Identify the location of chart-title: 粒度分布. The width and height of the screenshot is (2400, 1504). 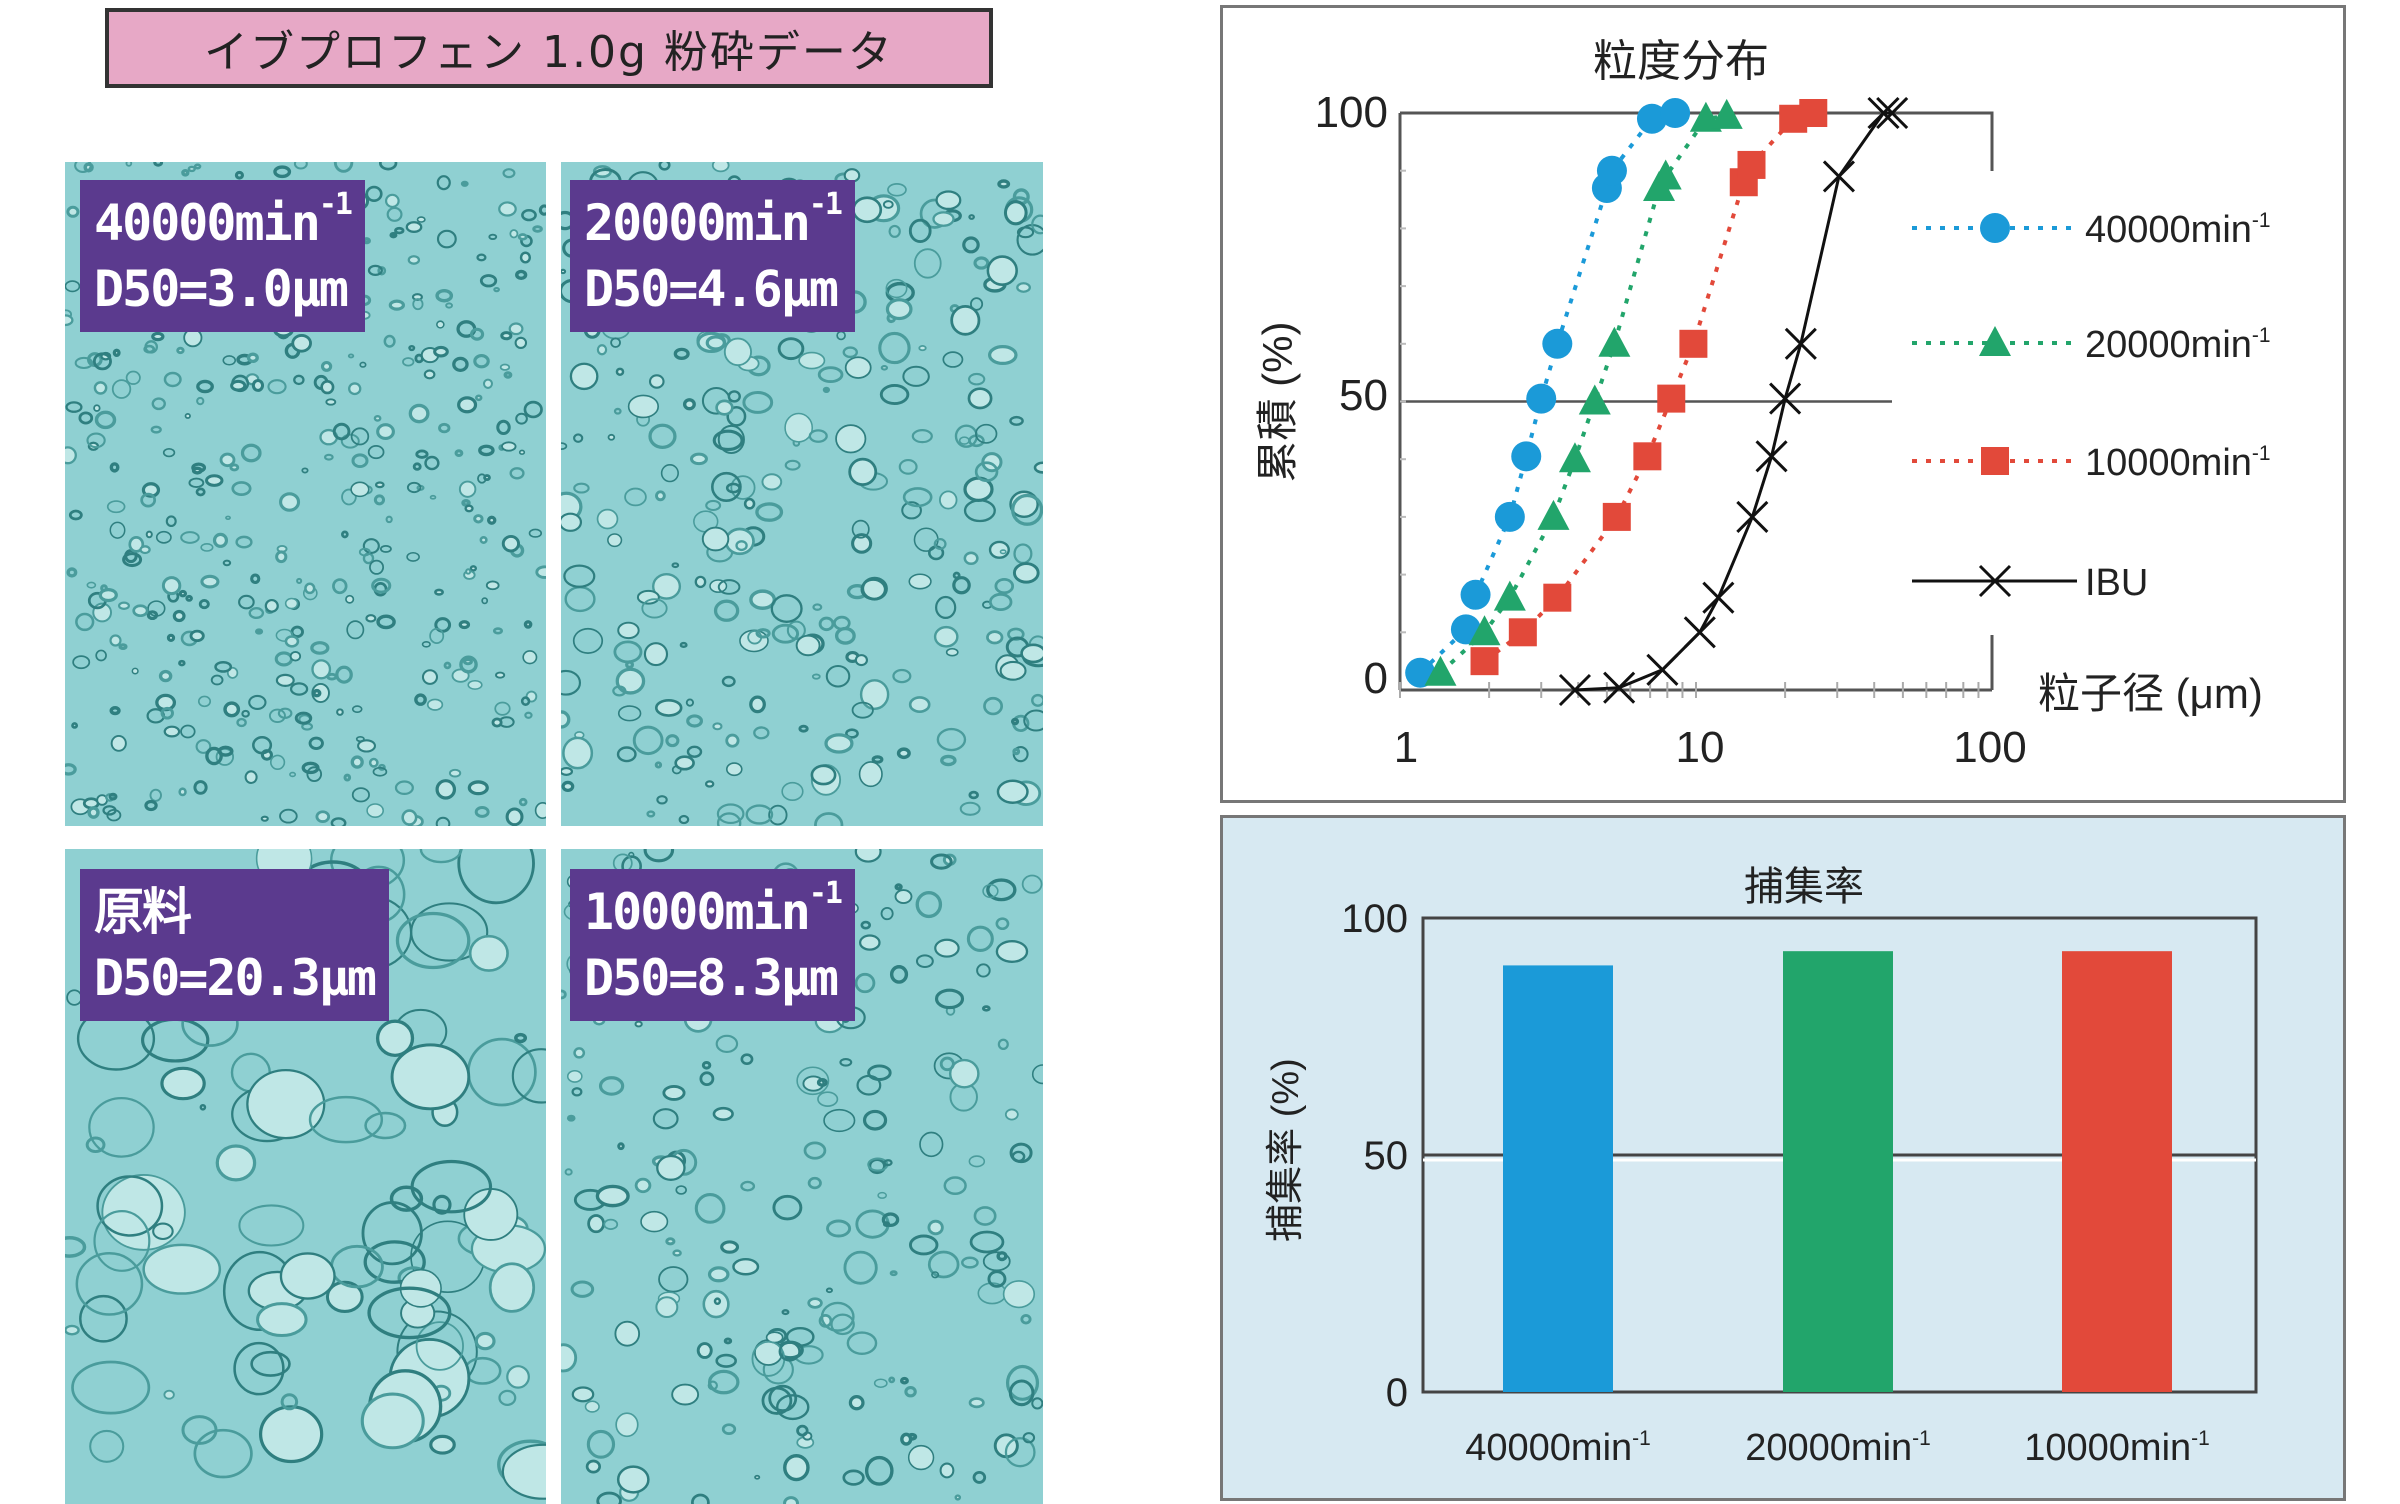
(1681, 61).